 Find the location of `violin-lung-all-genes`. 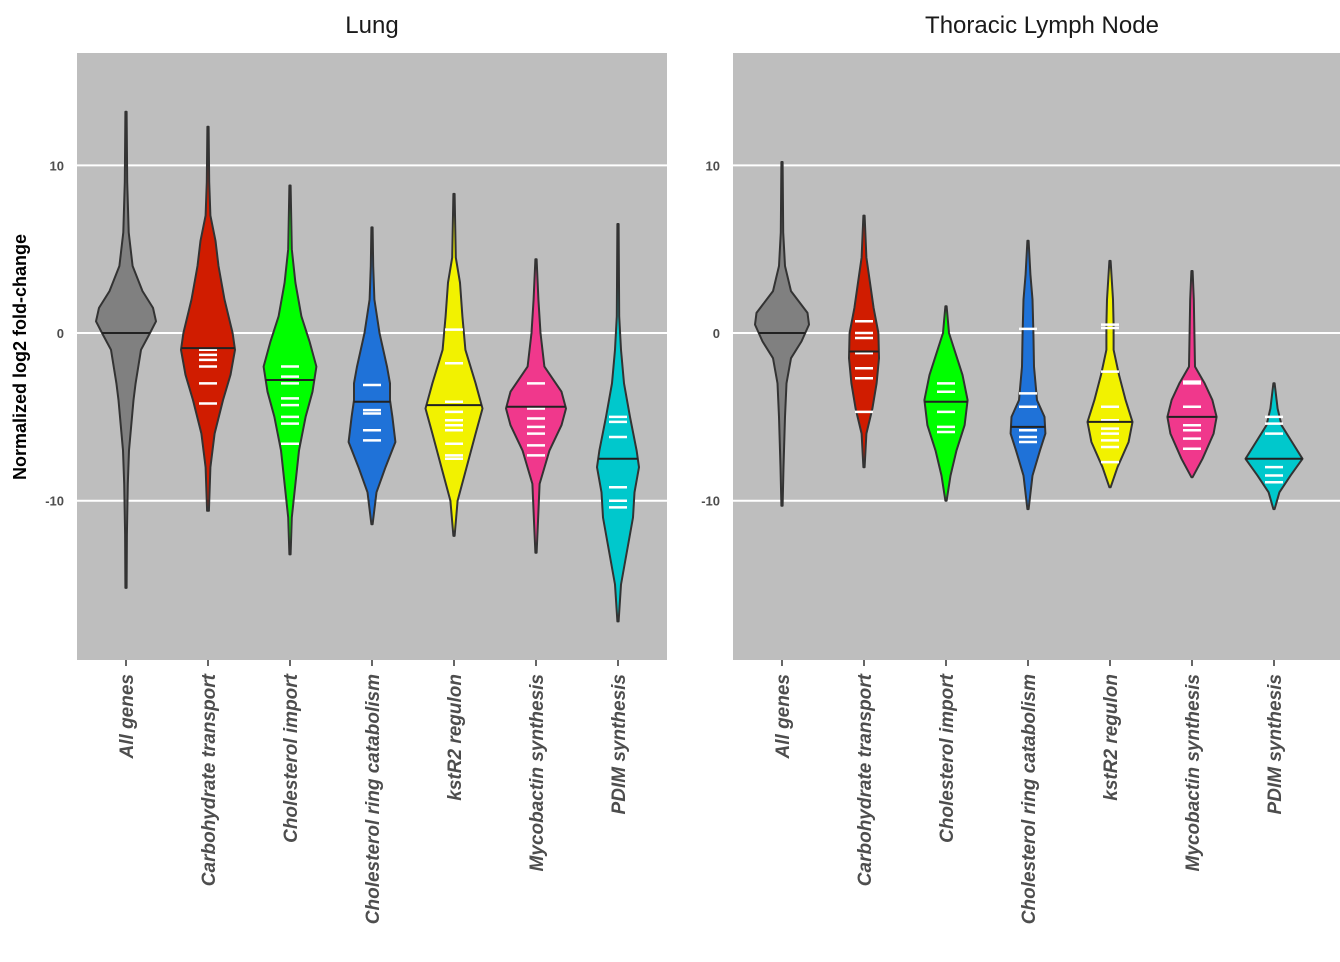

violin-lung-all-genes is located at coordinates (126, 349).